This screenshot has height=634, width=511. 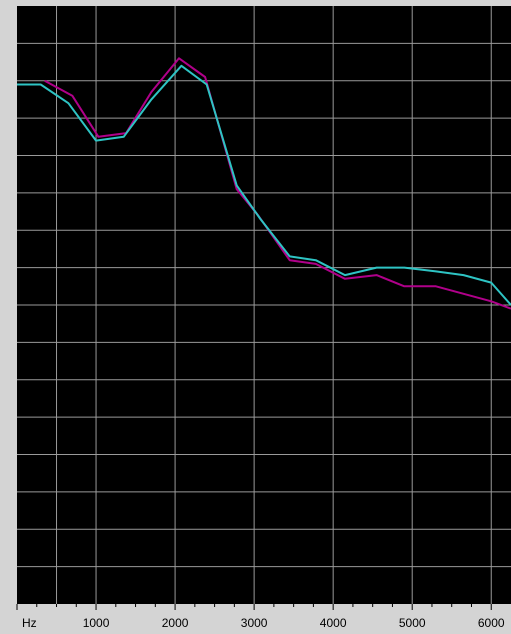 What do you see at coordinates (175, 623) in the screenshot?
I see `x-tick-label: 2000` at bounding box center [175, 623].